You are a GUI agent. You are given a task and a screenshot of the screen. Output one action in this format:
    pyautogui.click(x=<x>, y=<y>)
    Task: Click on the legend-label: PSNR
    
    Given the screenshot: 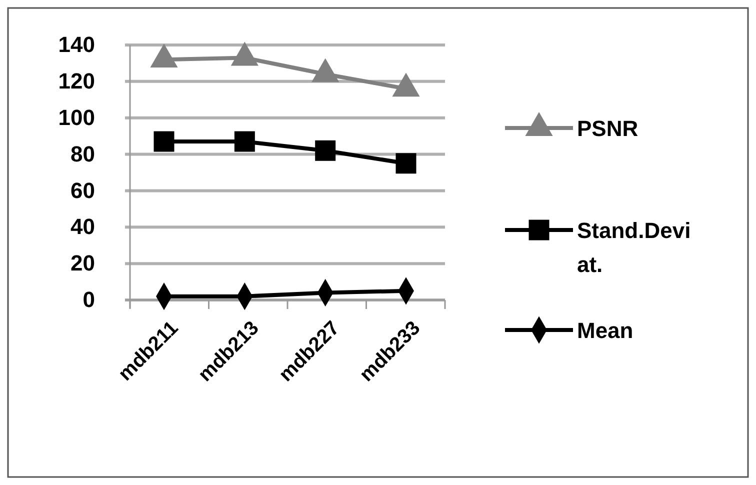 What is the action you would take?
    pyautogui.click(x=607, y=128)
    